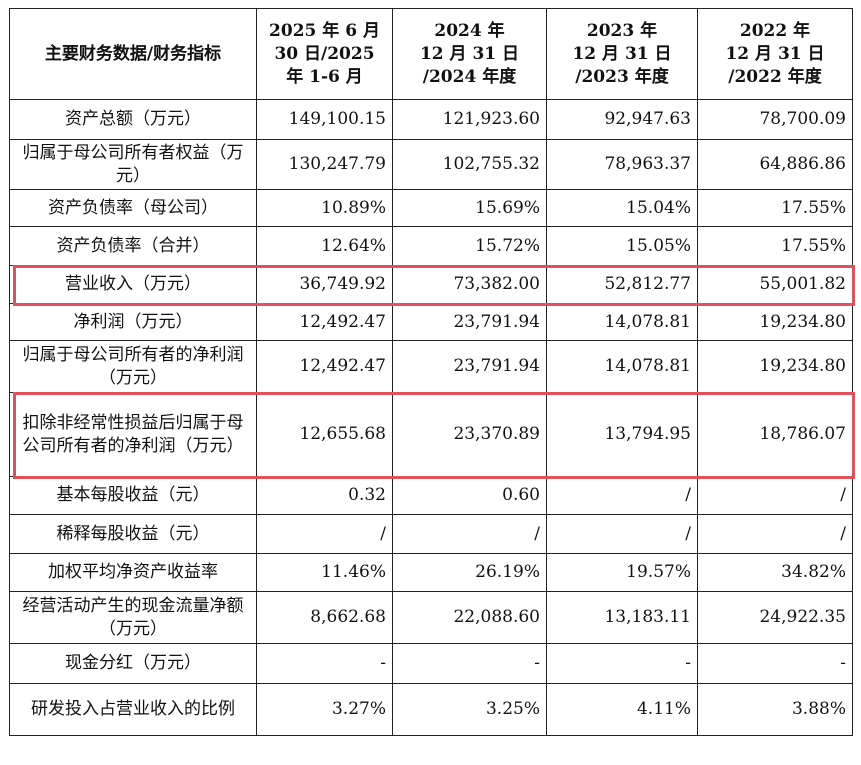 The width and height of the screenshot is (861, 765). Describe the element at coordinates (133, 54) in the screenshot. I see `header-cell-indicator: 主要财务数据/财务指标` at that location.